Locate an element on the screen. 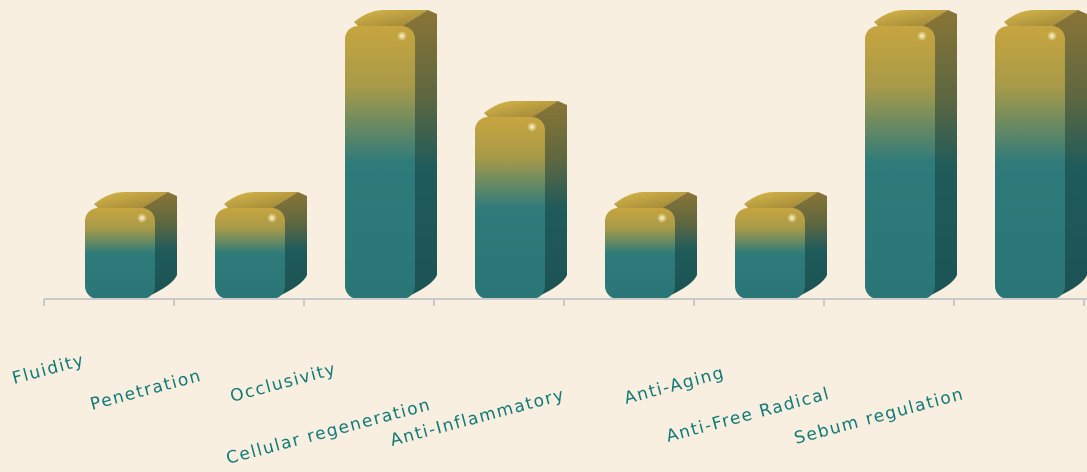 This screenshot has width=1087, height=472. x-axis-label: Penetration is located at coordinates (146, 390).